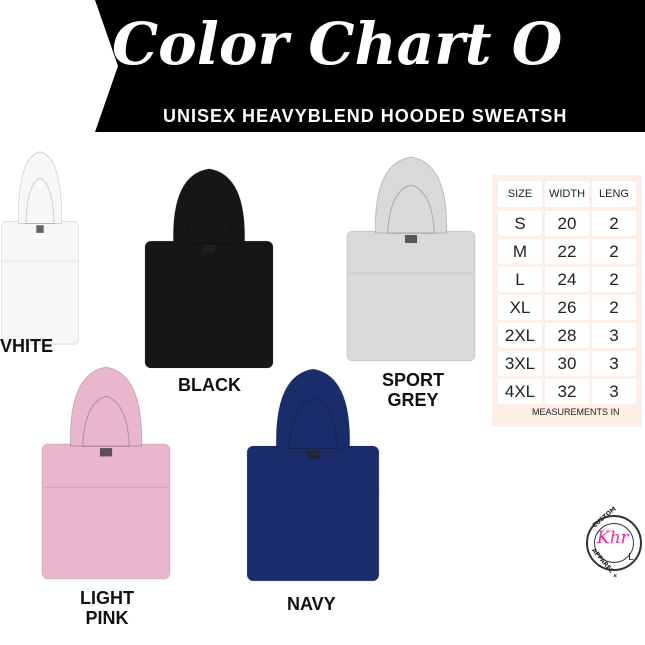 This screenshot has width=645, height=645. Describe the element at coordinates (107, 598) in the screenshot. I see `label-line: LIGHT` at that location.